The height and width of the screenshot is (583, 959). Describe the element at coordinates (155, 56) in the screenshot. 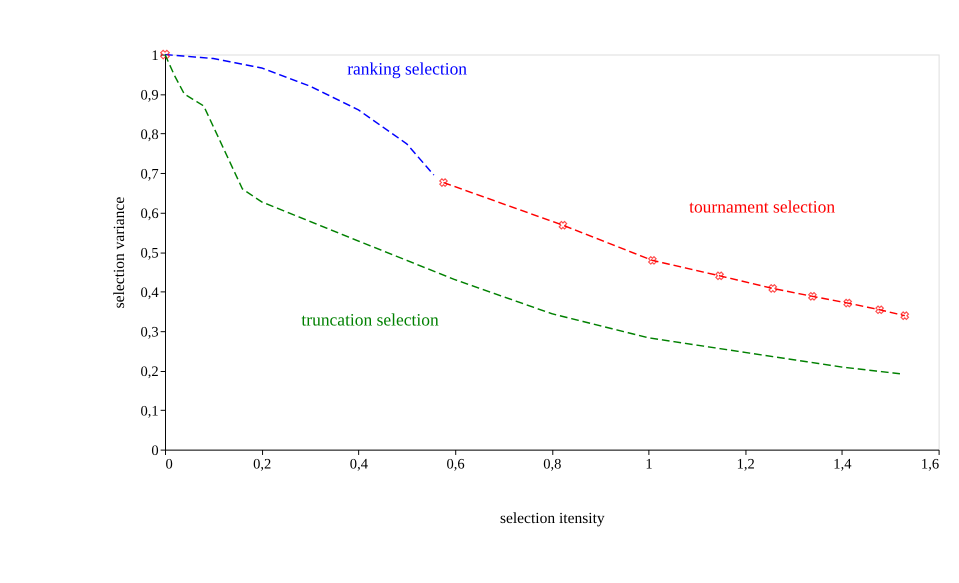

I see `y-tick-label: 1` at that location.